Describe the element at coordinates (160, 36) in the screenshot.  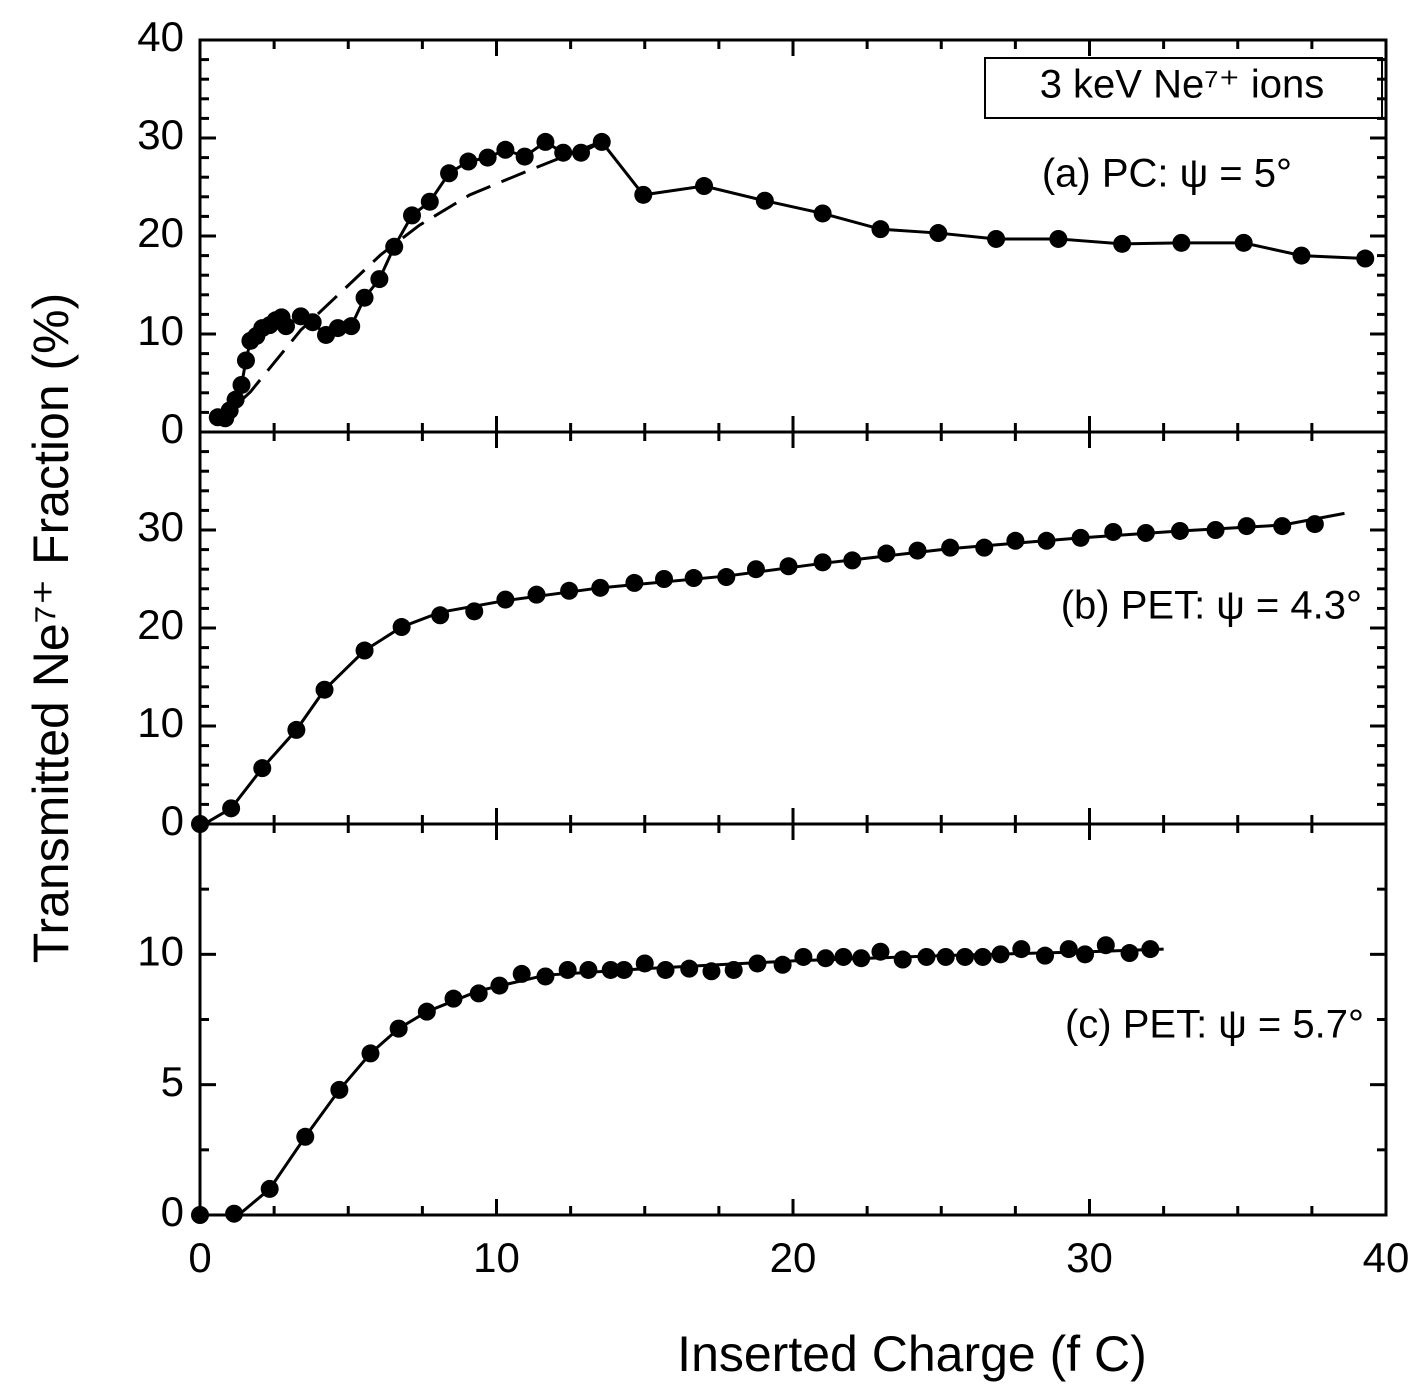
I see `y-tick-label: 40` at that location.